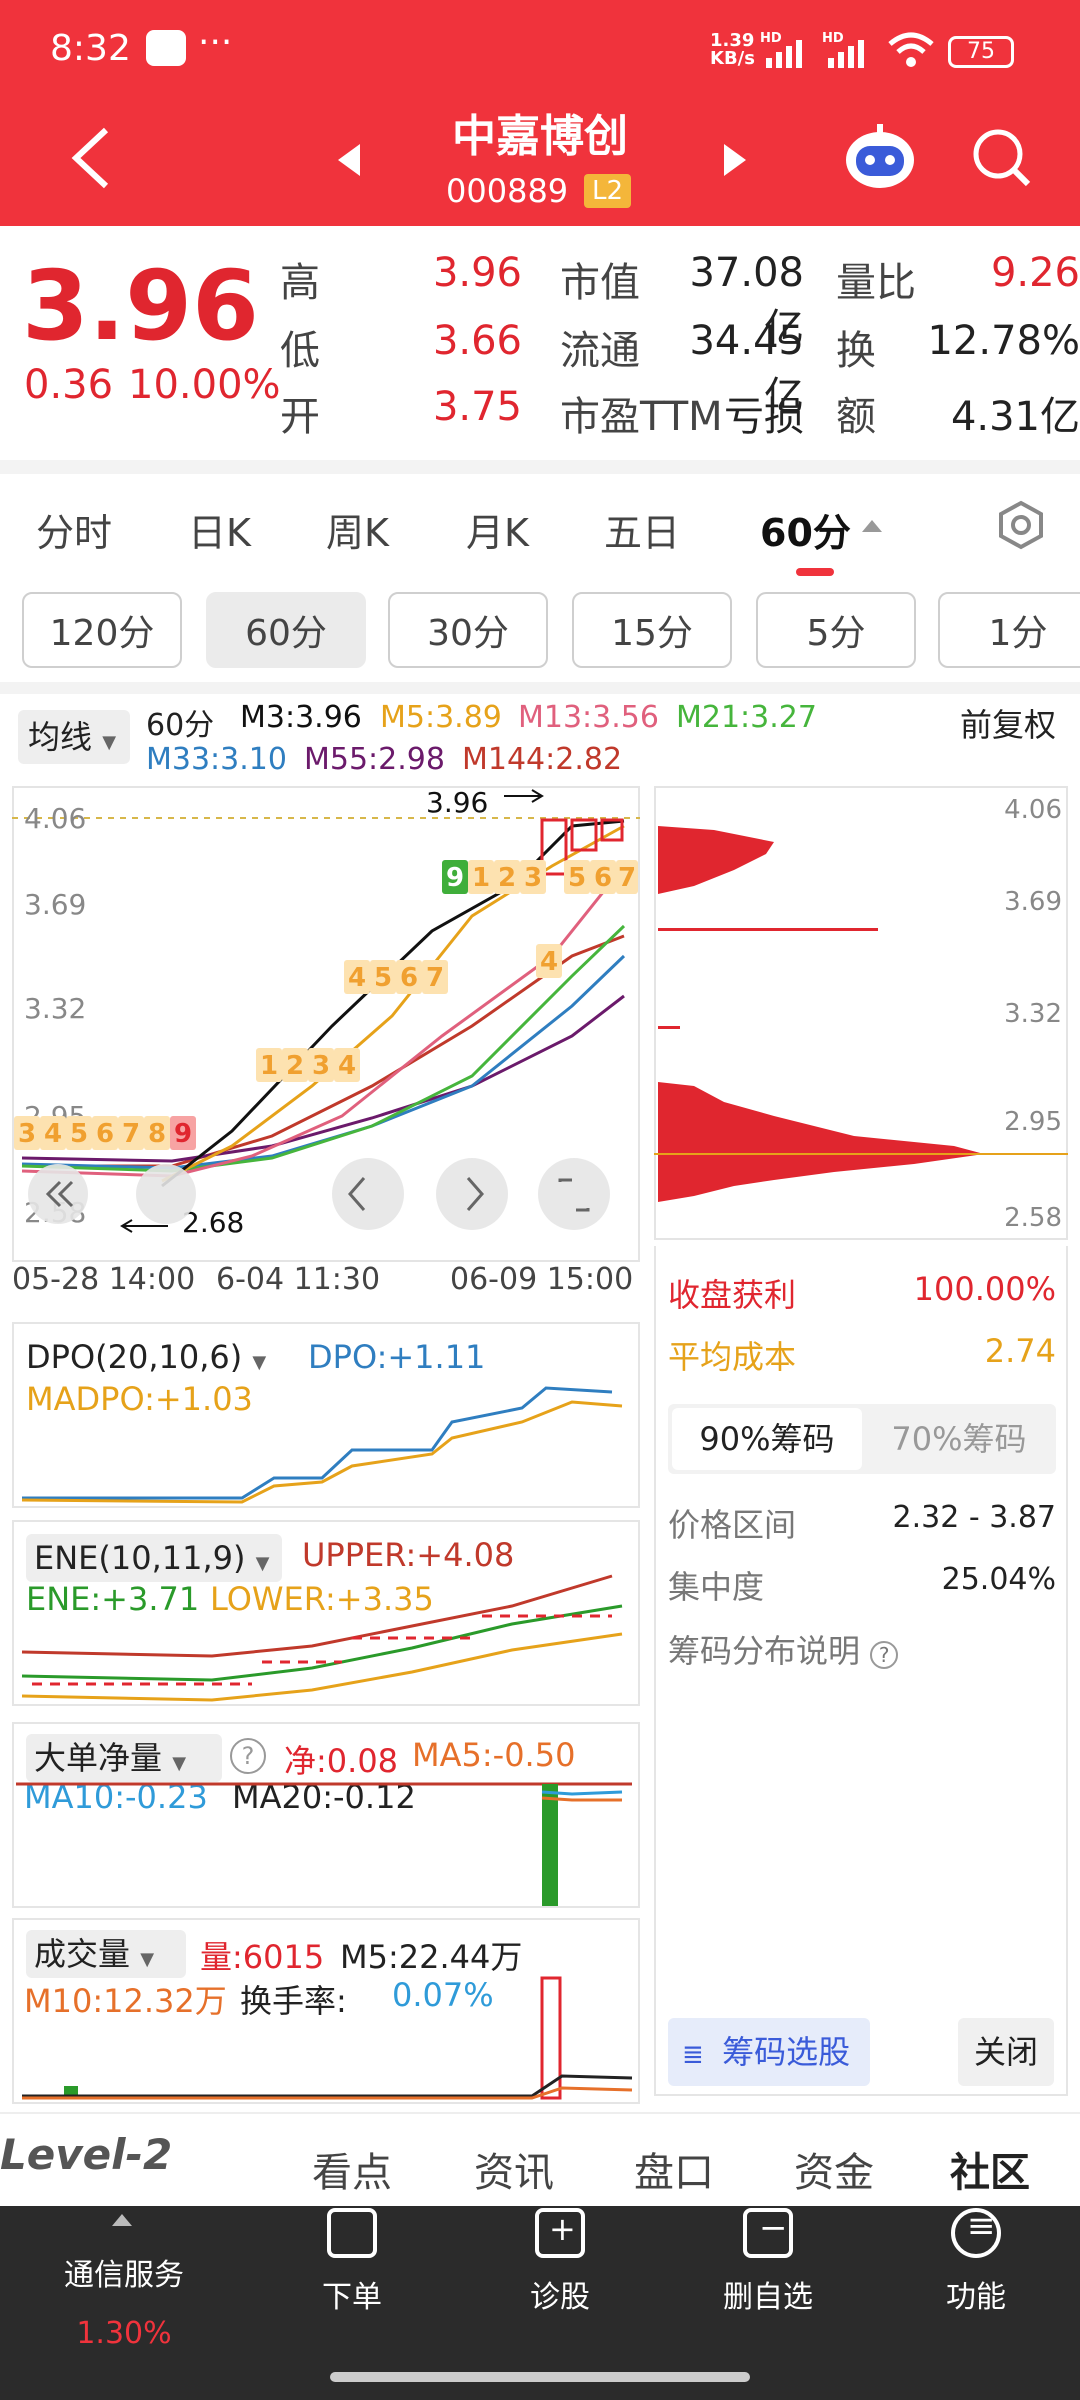 The width and height of the screenshot is (1080, 2400). What do you see at coordinates (861, 1013) in the screenshot?
I see `chip-distribution-chart: 4.06 3.69 3.32 2.95 2.58` at bounding box center [861, 1013].